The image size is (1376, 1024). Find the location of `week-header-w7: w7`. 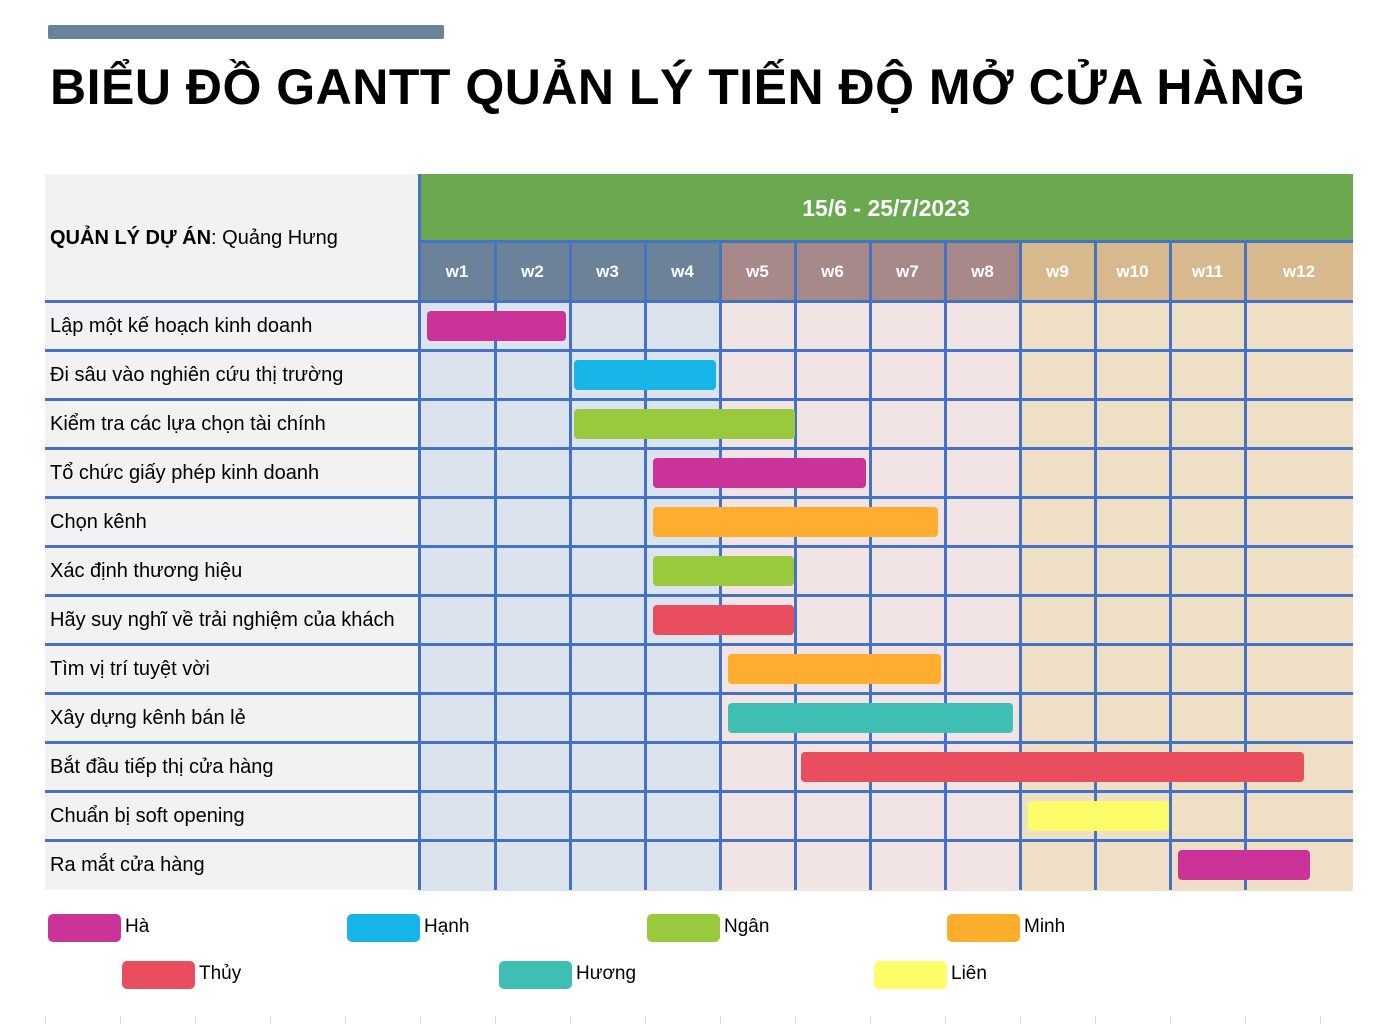

week-header-w7: w7 is located at coordinates (907, 272).